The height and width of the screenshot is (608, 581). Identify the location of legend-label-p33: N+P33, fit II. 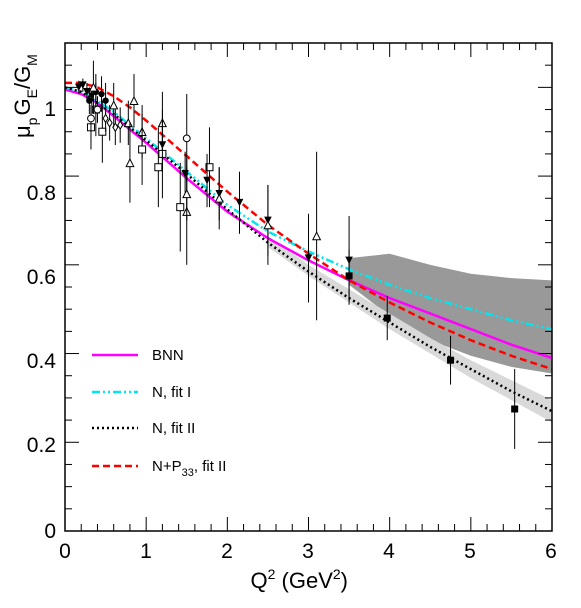
(189, 468).